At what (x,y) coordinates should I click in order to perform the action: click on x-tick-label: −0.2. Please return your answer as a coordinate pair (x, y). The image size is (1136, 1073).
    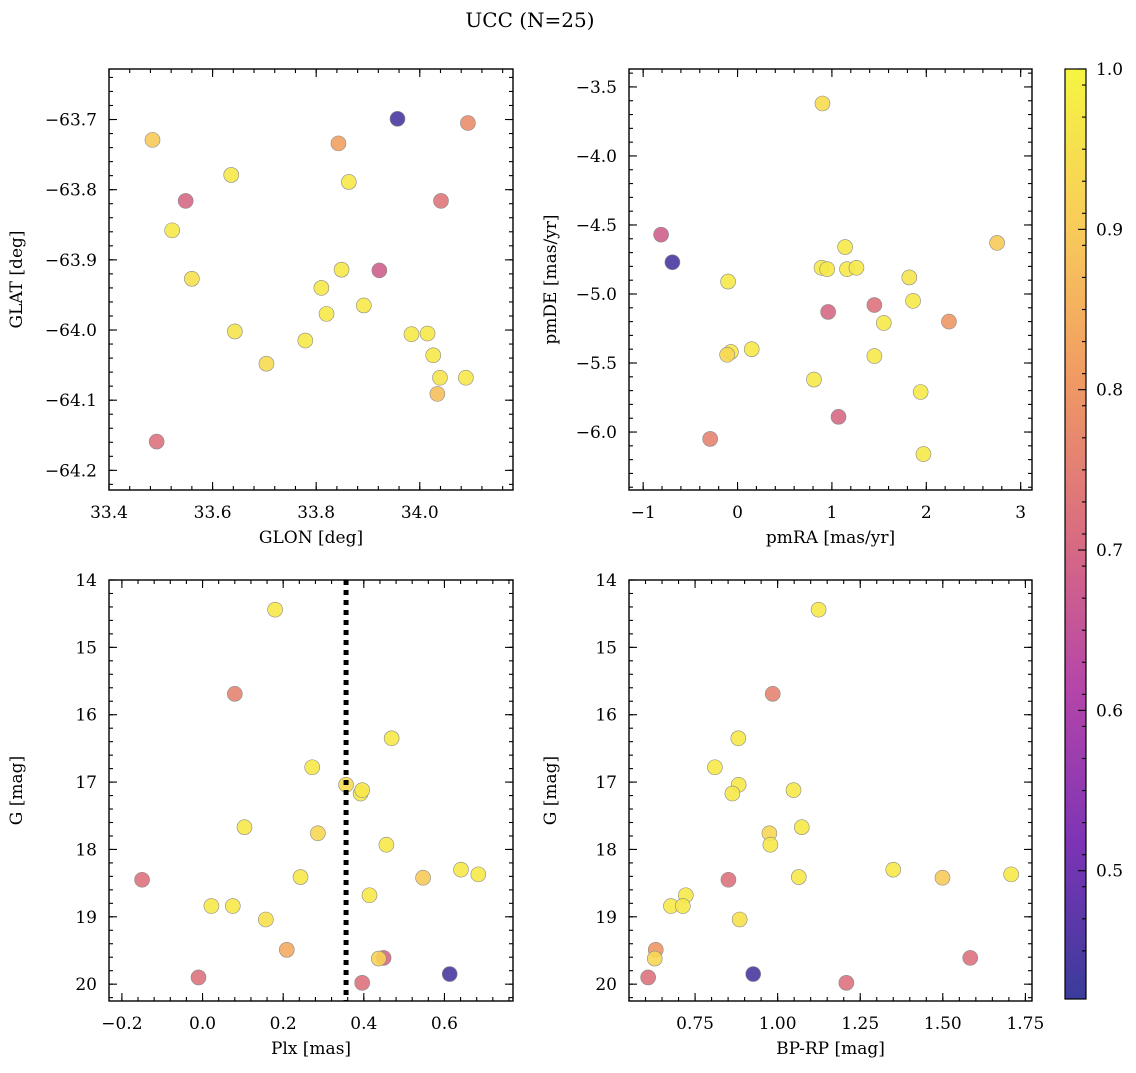
    Looking at the image, I should click on (121, 1024).